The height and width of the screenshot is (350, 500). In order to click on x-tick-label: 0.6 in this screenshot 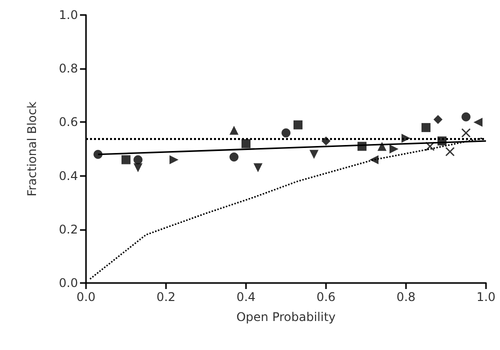, I will do `click(326, 297)`.